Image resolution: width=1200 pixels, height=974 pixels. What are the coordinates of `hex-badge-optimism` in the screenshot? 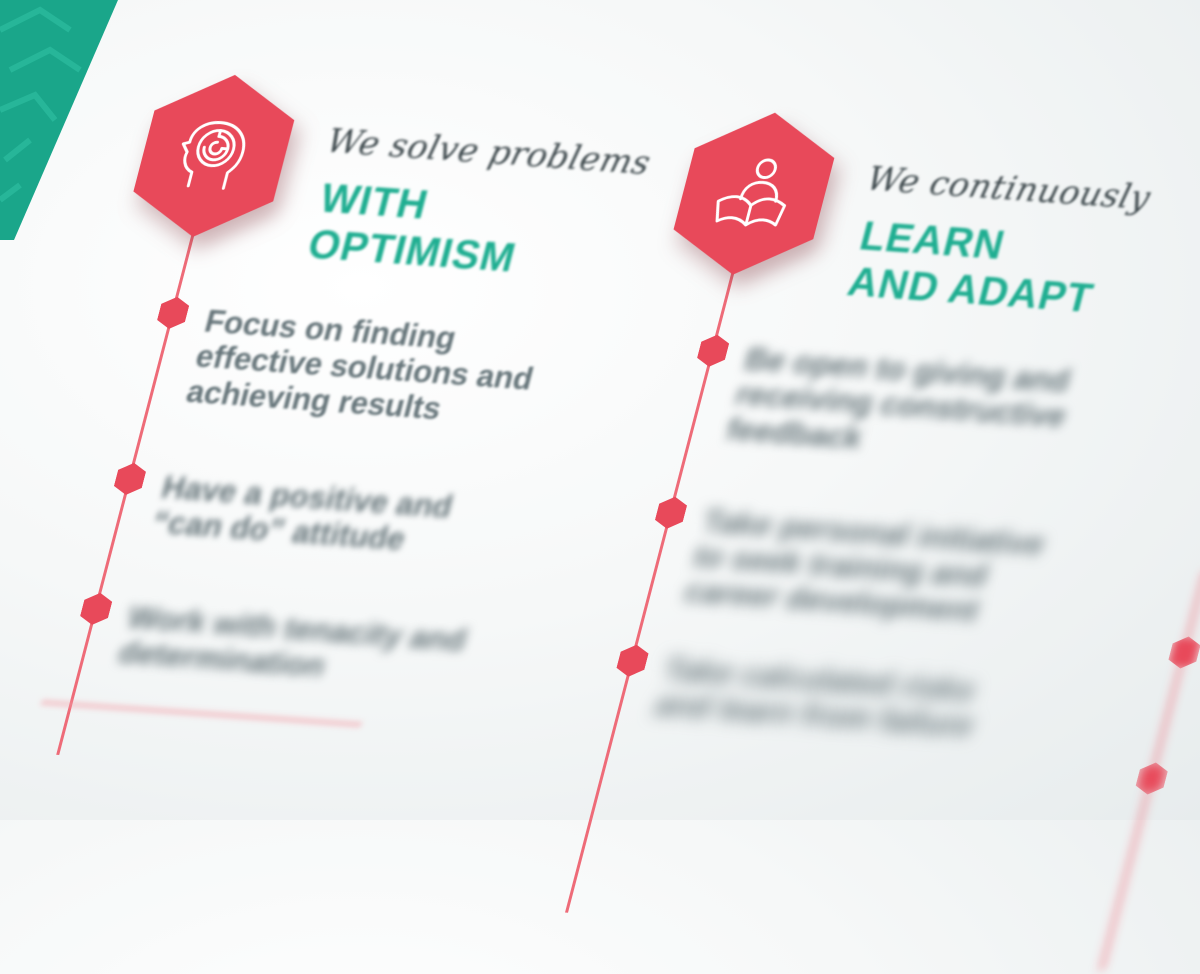 It's located at (214, 156).